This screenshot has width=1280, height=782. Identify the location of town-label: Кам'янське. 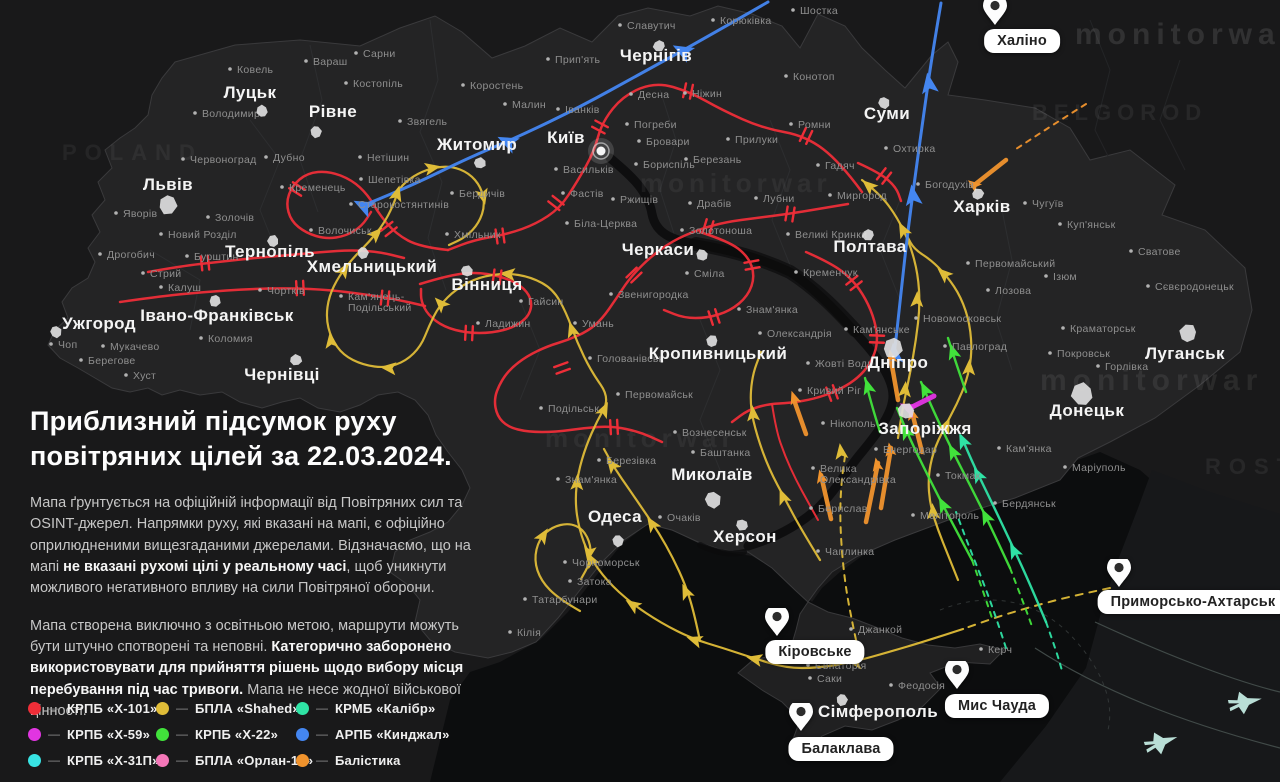
(881, 330).